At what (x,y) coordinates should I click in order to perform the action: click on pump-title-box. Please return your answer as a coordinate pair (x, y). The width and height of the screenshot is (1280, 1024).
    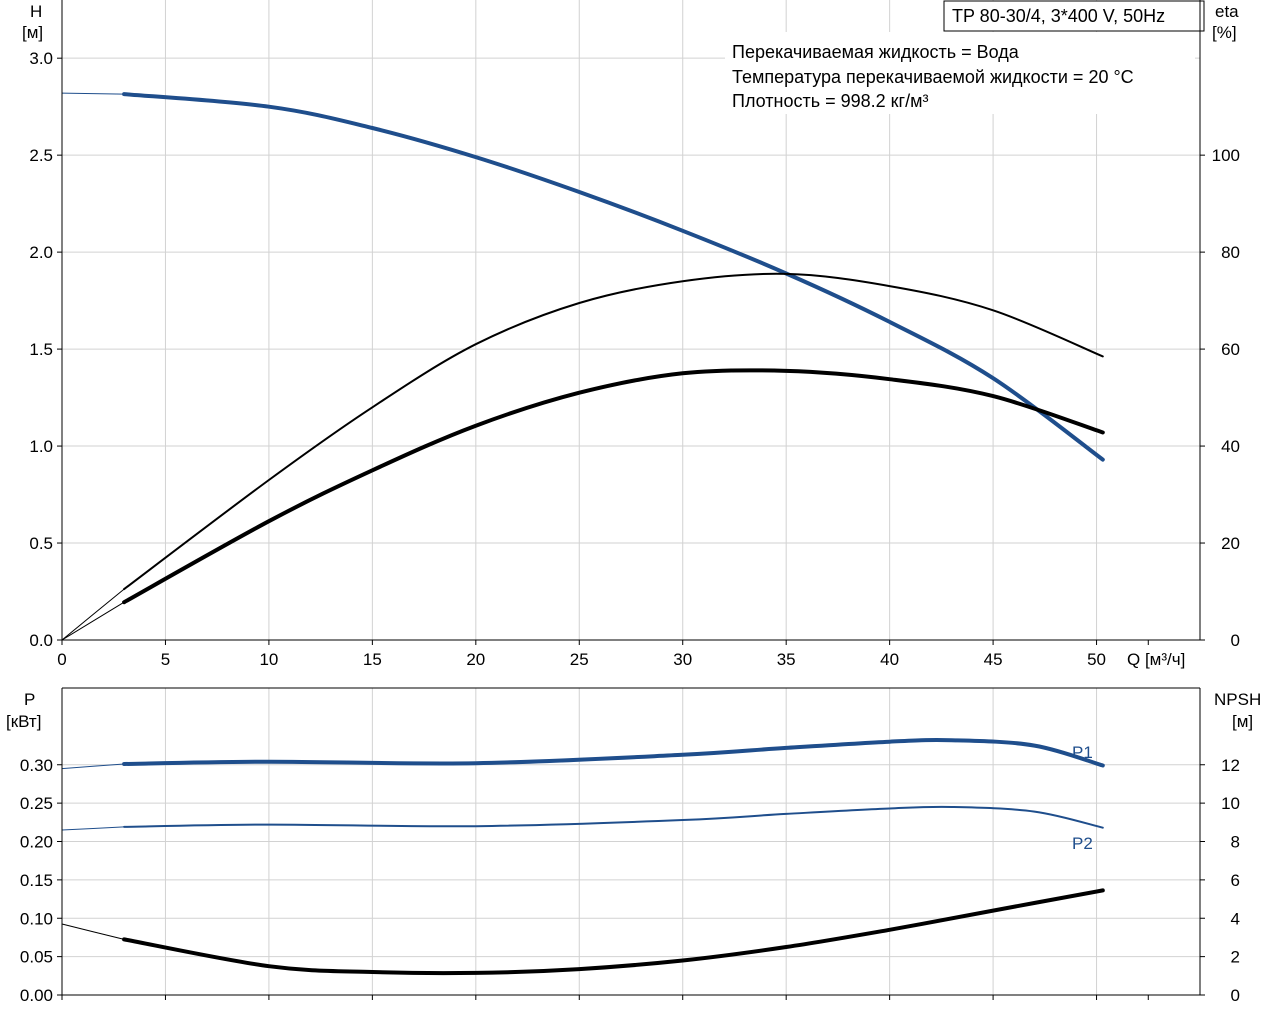
    Looking at the image, I should click on (1074, 16).